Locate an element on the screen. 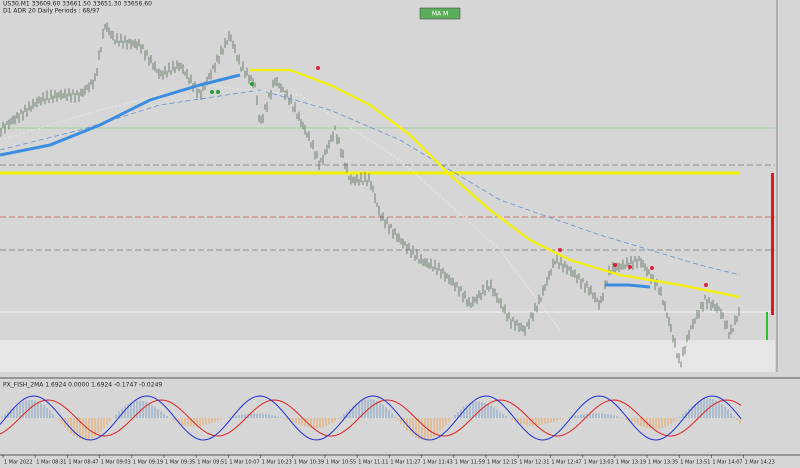  time-label: 1 Mar 11:59 is located at coordinates (470, 463).